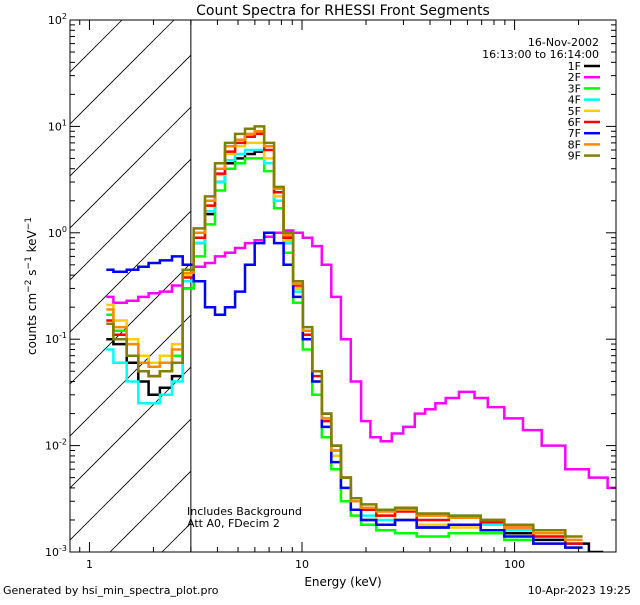 This screenshot has width=640, height=605. Describe the element at coordinates (574, 88) in the screenshot. I see `legend-label-3F: 3F` at that location.